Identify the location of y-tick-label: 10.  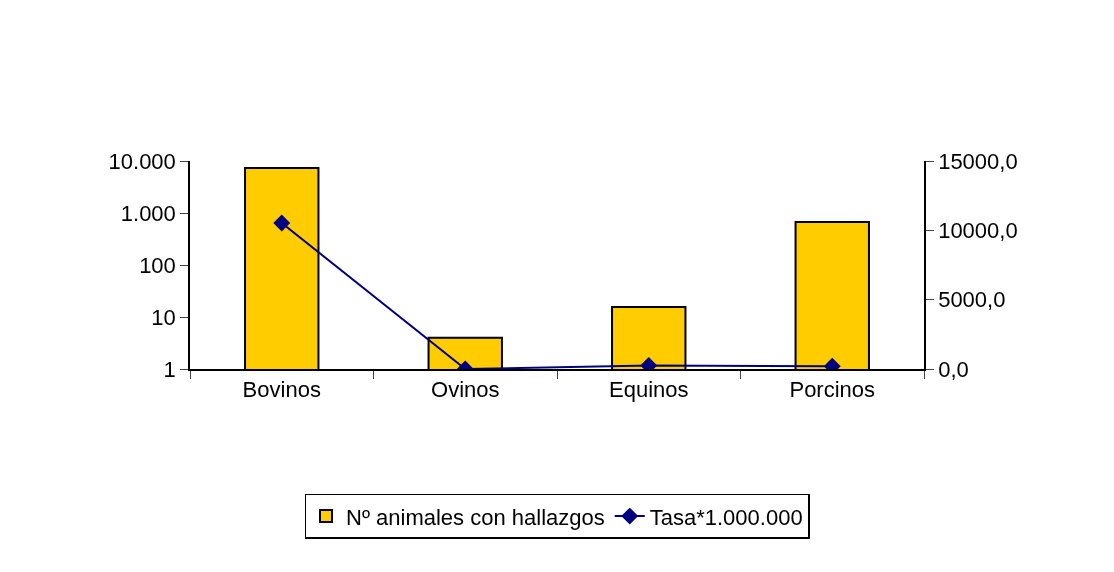
(163, 317).